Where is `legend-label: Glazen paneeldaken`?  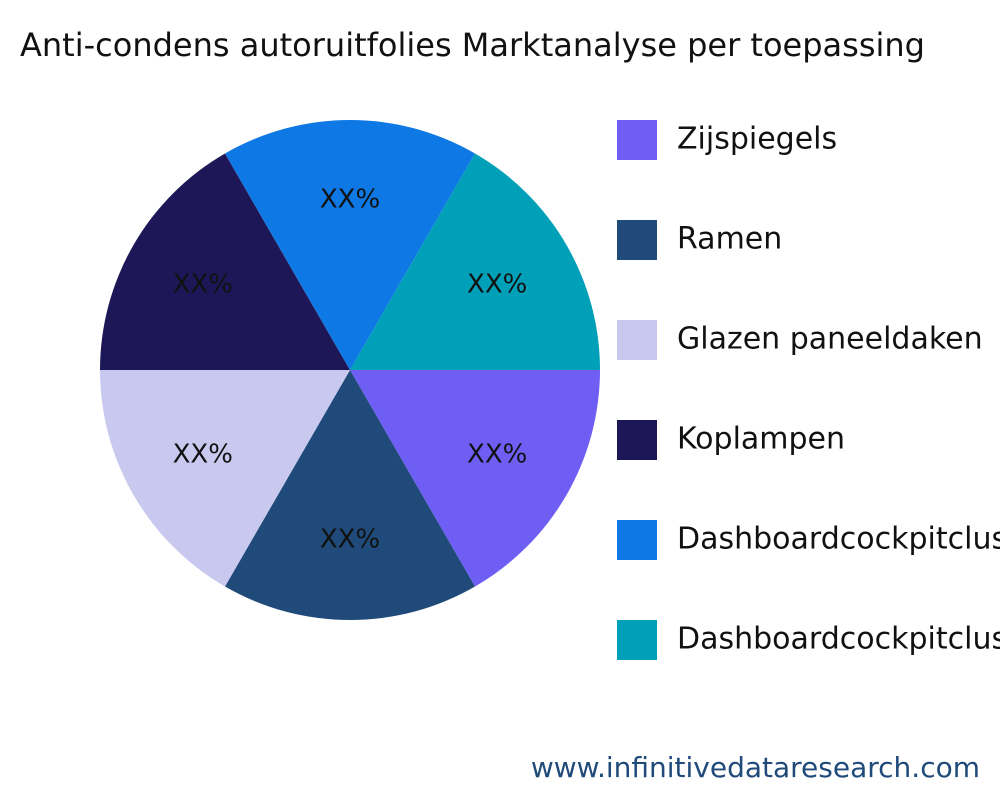 legend-label: Glazen paneeldaken is located at coordinates (830, 339).